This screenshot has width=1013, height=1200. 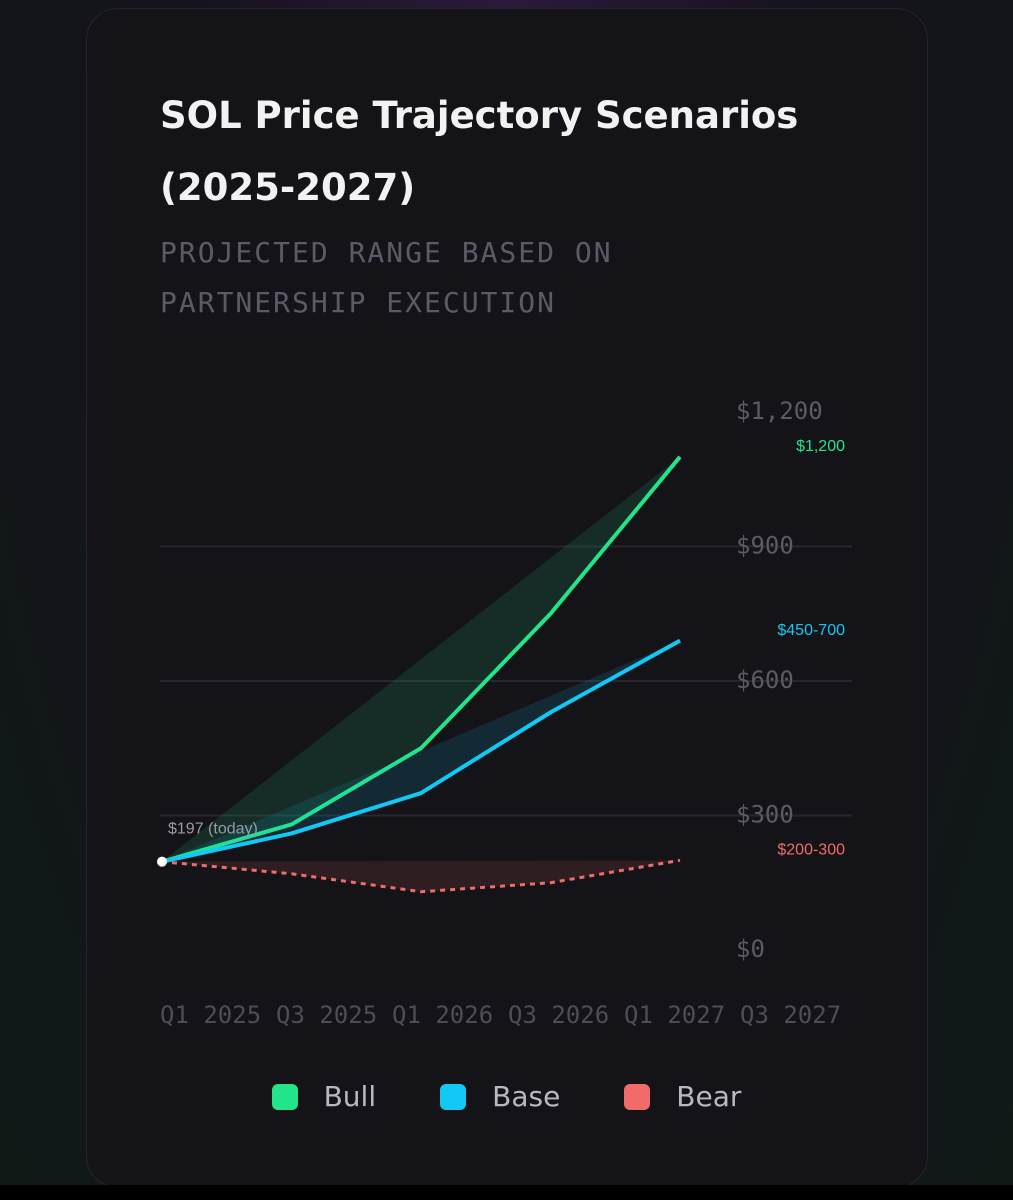 I want to click on legend: Bull Base Bear, so click(x=506, y=1096).